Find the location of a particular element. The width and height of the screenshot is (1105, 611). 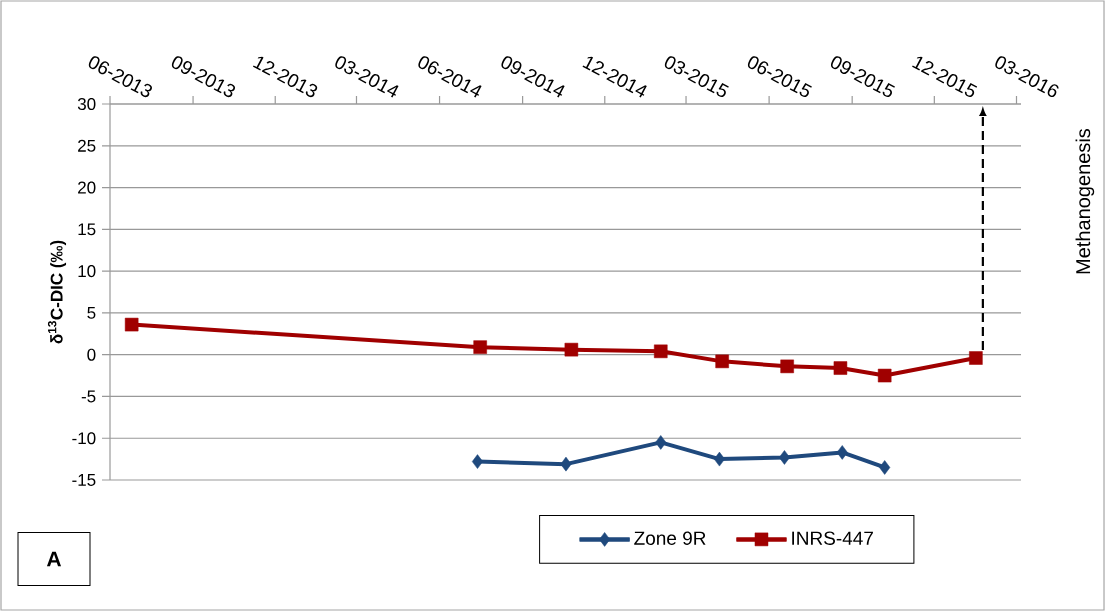

y-tick-label: 30 is located at coordinates (86, 104).